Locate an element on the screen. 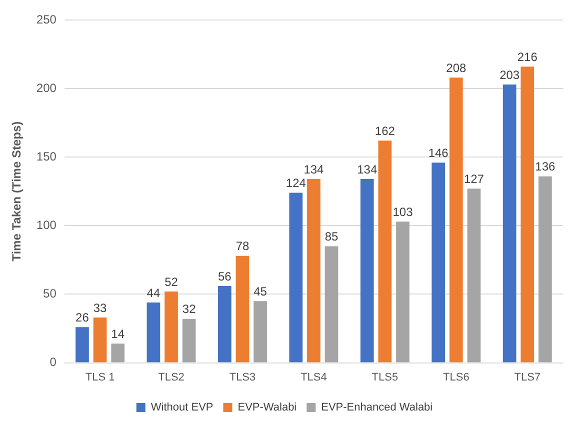 The image size is (583, 427). legend-label: EVP-Walabi is located at coordinates (267, 408).